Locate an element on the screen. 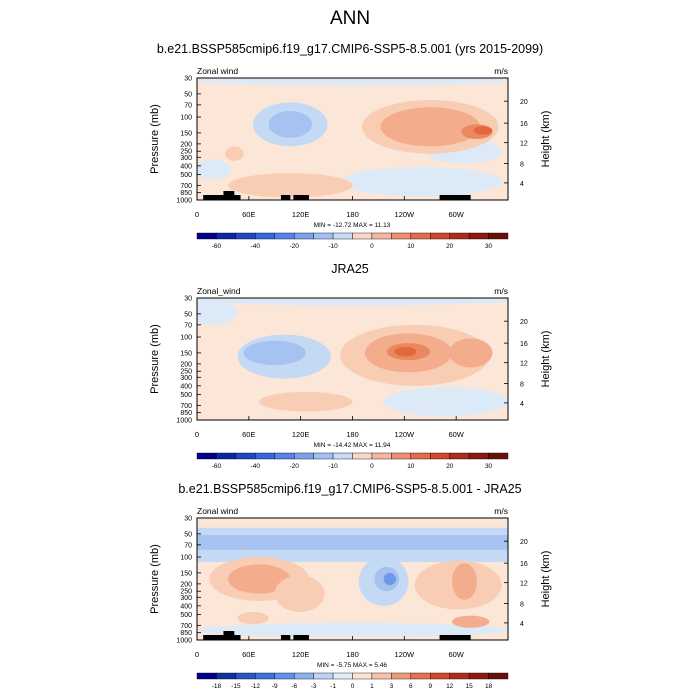 The width and height of the screenshot is (700, 700). y-tick-label: 200 is located at coordinates (186, 144).